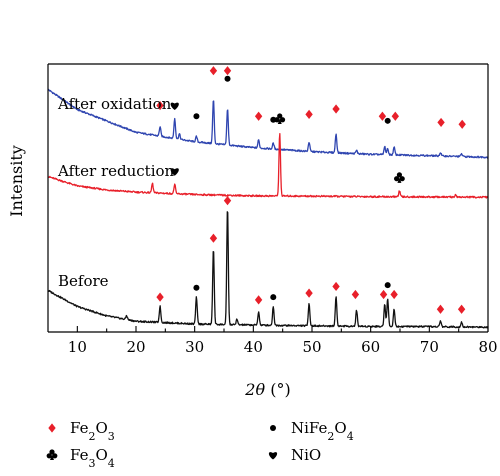 The height and width of the screenshot is (476, 500). What do you see at coordinates (253, 347) in the screenshot?
I see `x-tick-label-40: 40` at bounding box center [253, 347].